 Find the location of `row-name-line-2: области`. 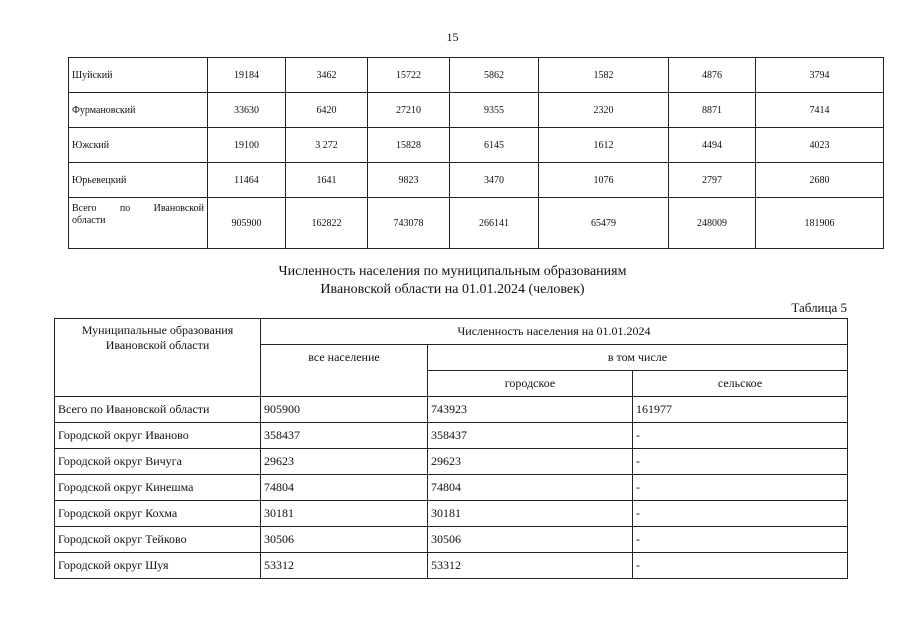

row-name-line-2: области is located at coordinates (89, 220).